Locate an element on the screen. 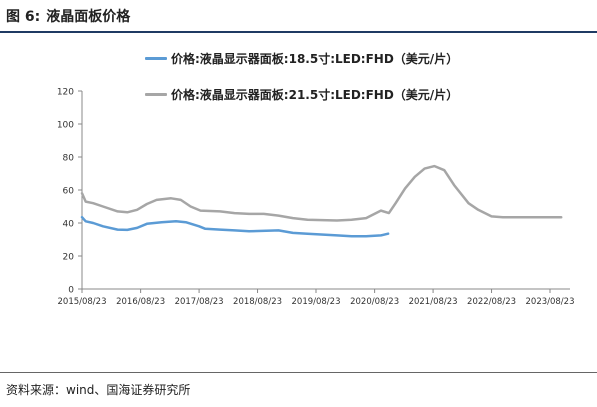  x-tick-label: 2019/08/23 is located at coordinates (316, 302).